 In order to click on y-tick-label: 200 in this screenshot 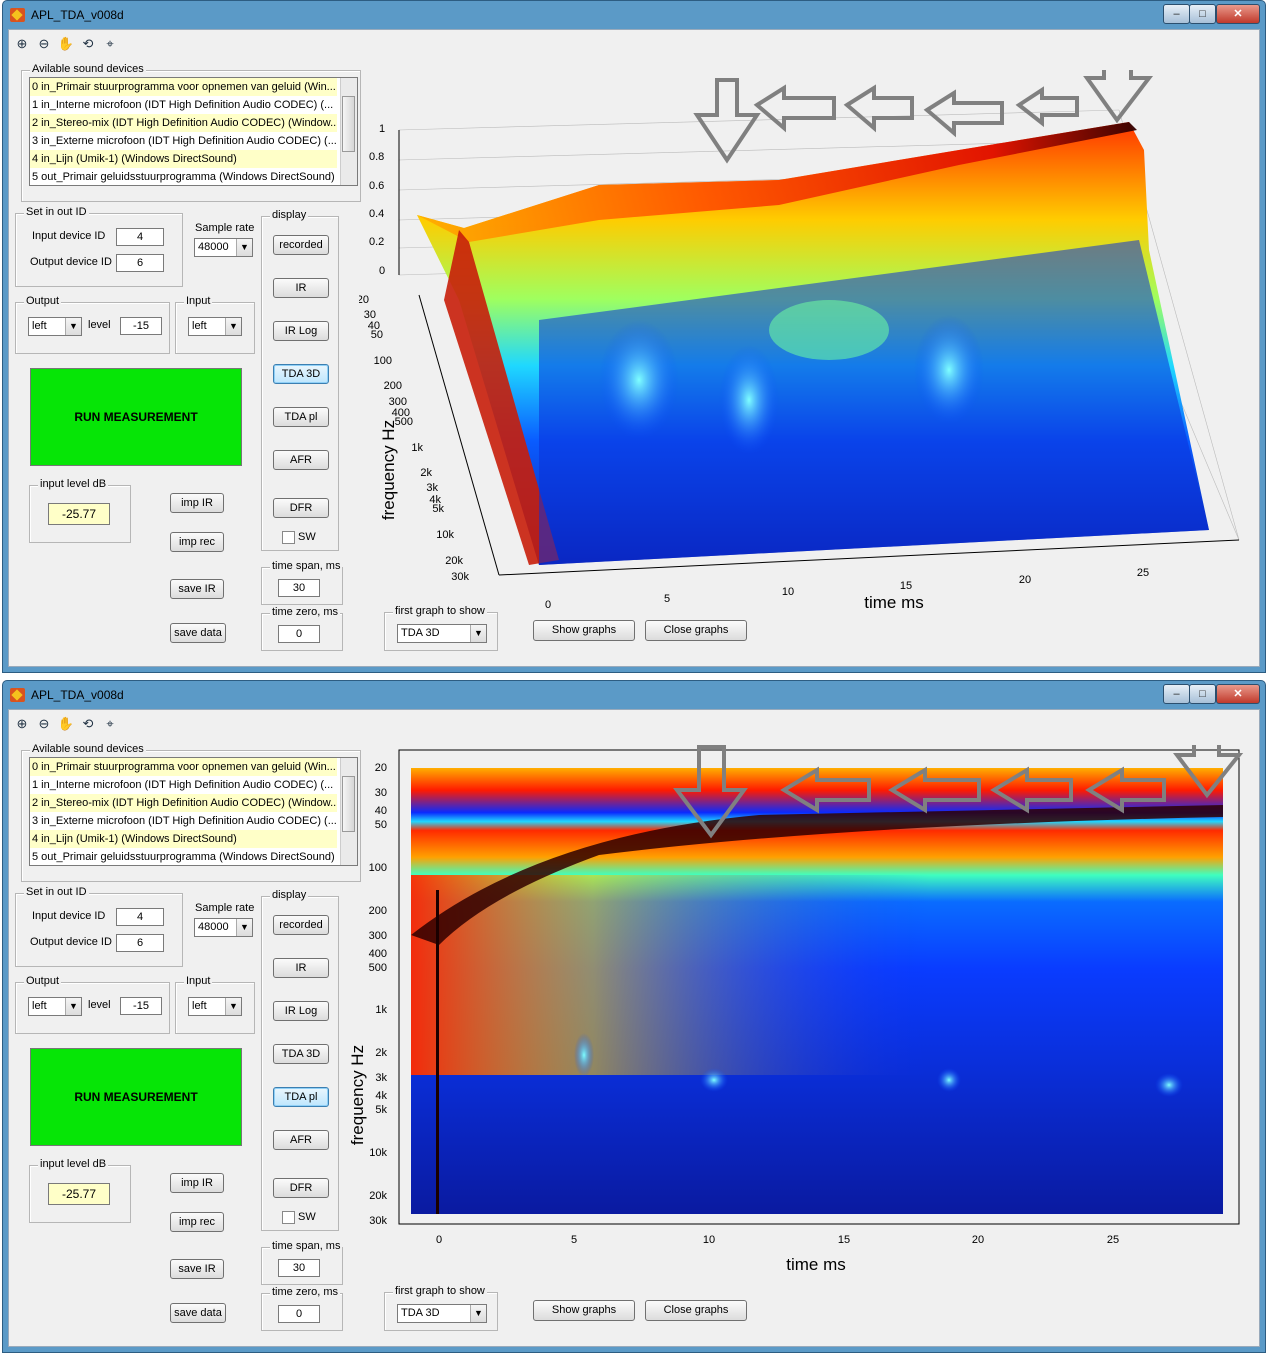, I will do `click(393, 386)`.